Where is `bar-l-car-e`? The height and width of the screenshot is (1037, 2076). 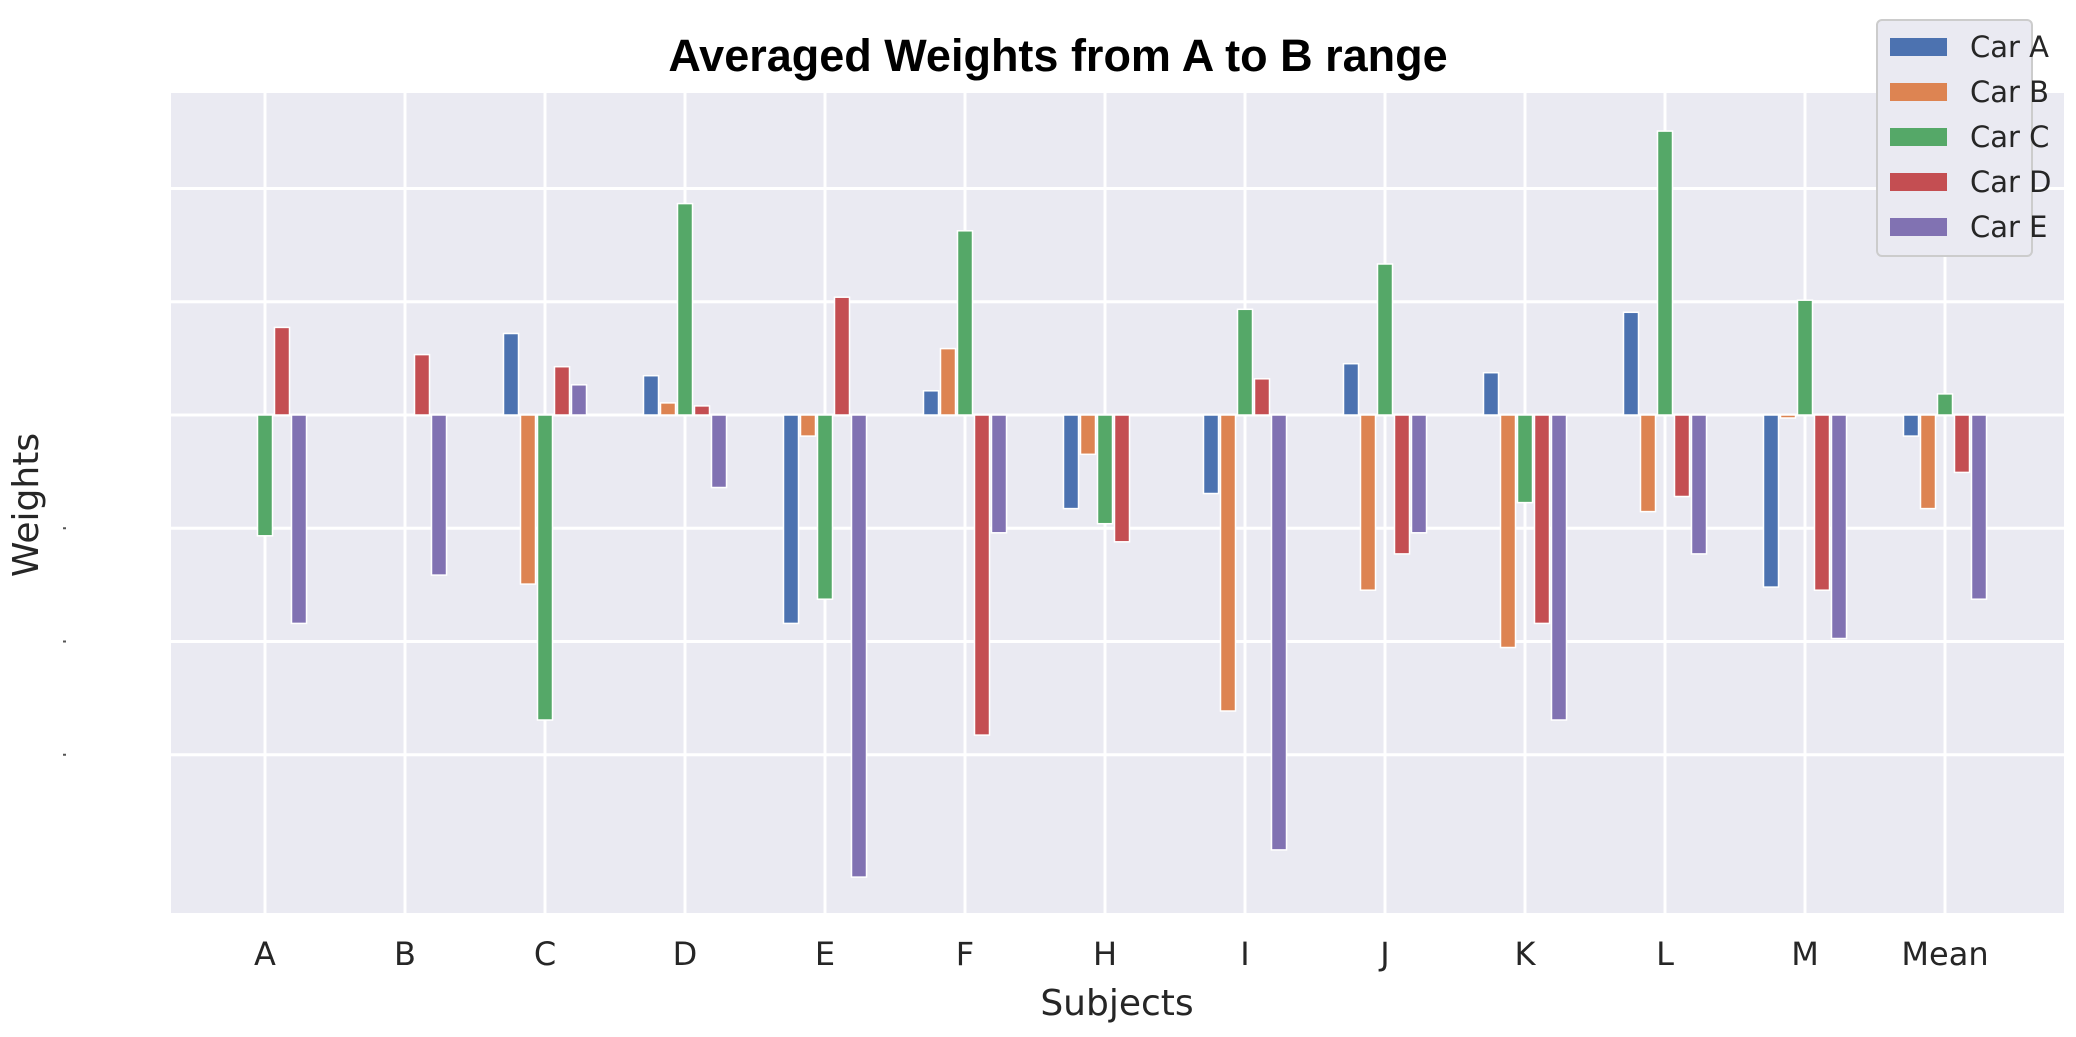 bar-l-car-e is located at coordinates (1699, 484).